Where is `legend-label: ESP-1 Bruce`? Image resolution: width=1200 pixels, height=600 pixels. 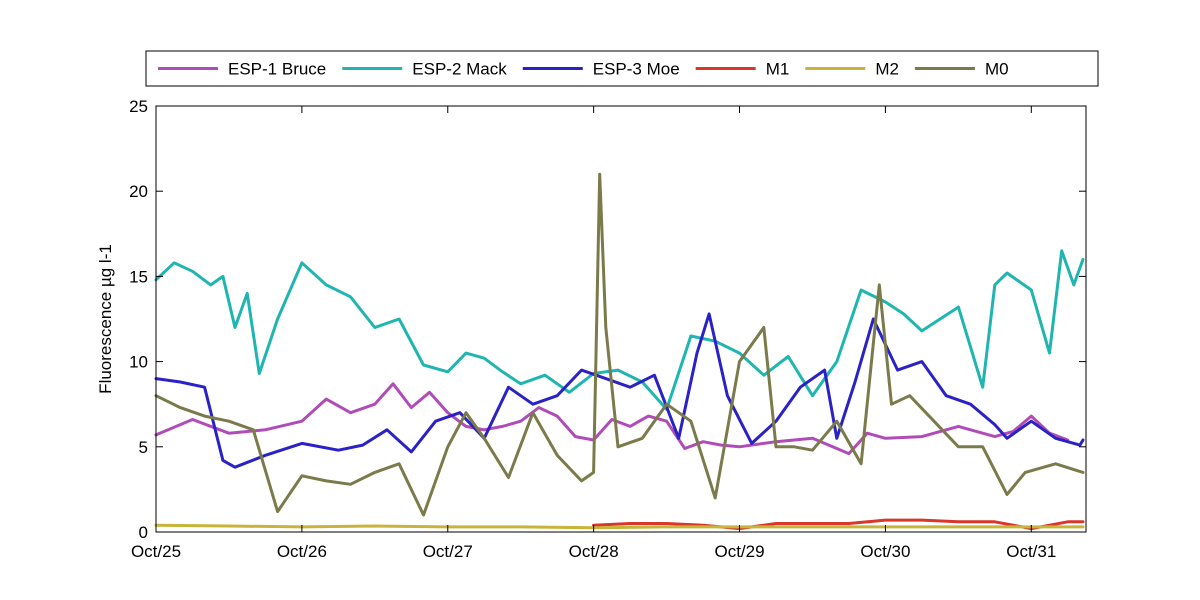 legend-label: ESP-1 Bruce is located at coordinates (277, 69).